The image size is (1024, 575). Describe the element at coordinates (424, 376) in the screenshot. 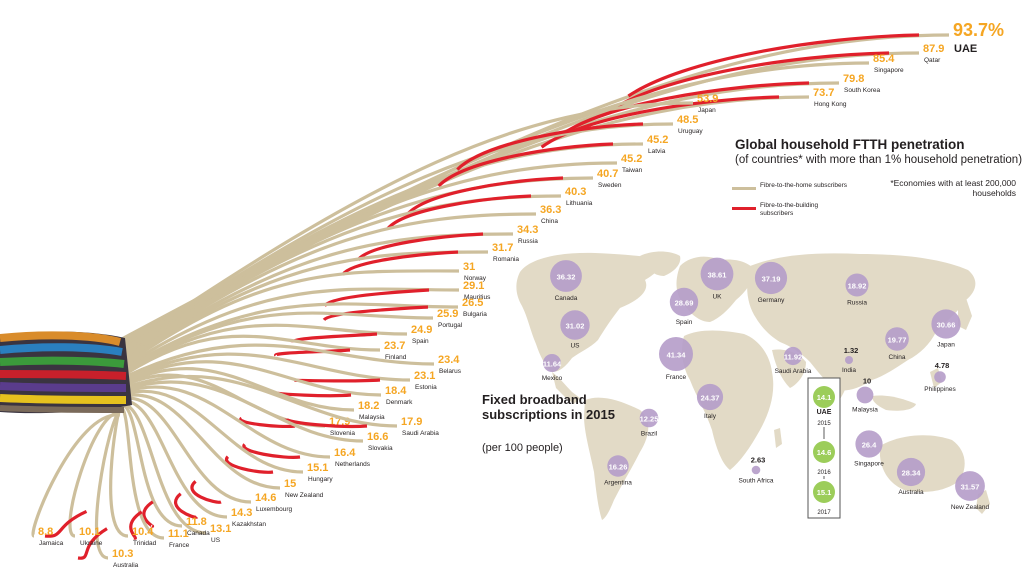

I see `value-label-estonia: 23.1` at that location.